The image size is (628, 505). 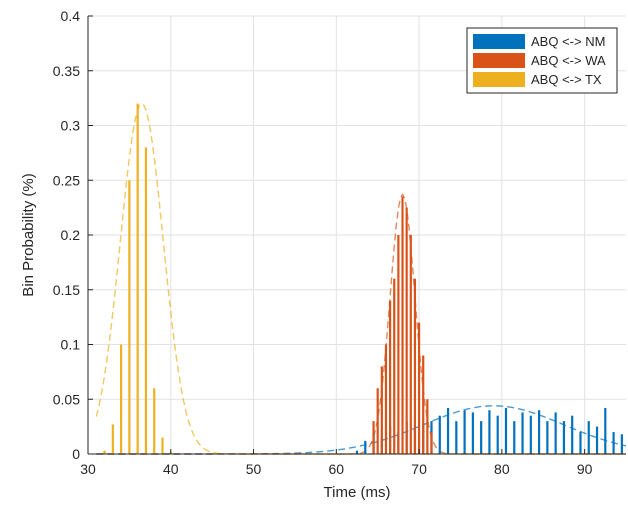 What do you see at coordinates (66, 290) in the screenshot?
I see `y-tick-label-3: 0.15` at bounding box center [66, 290].